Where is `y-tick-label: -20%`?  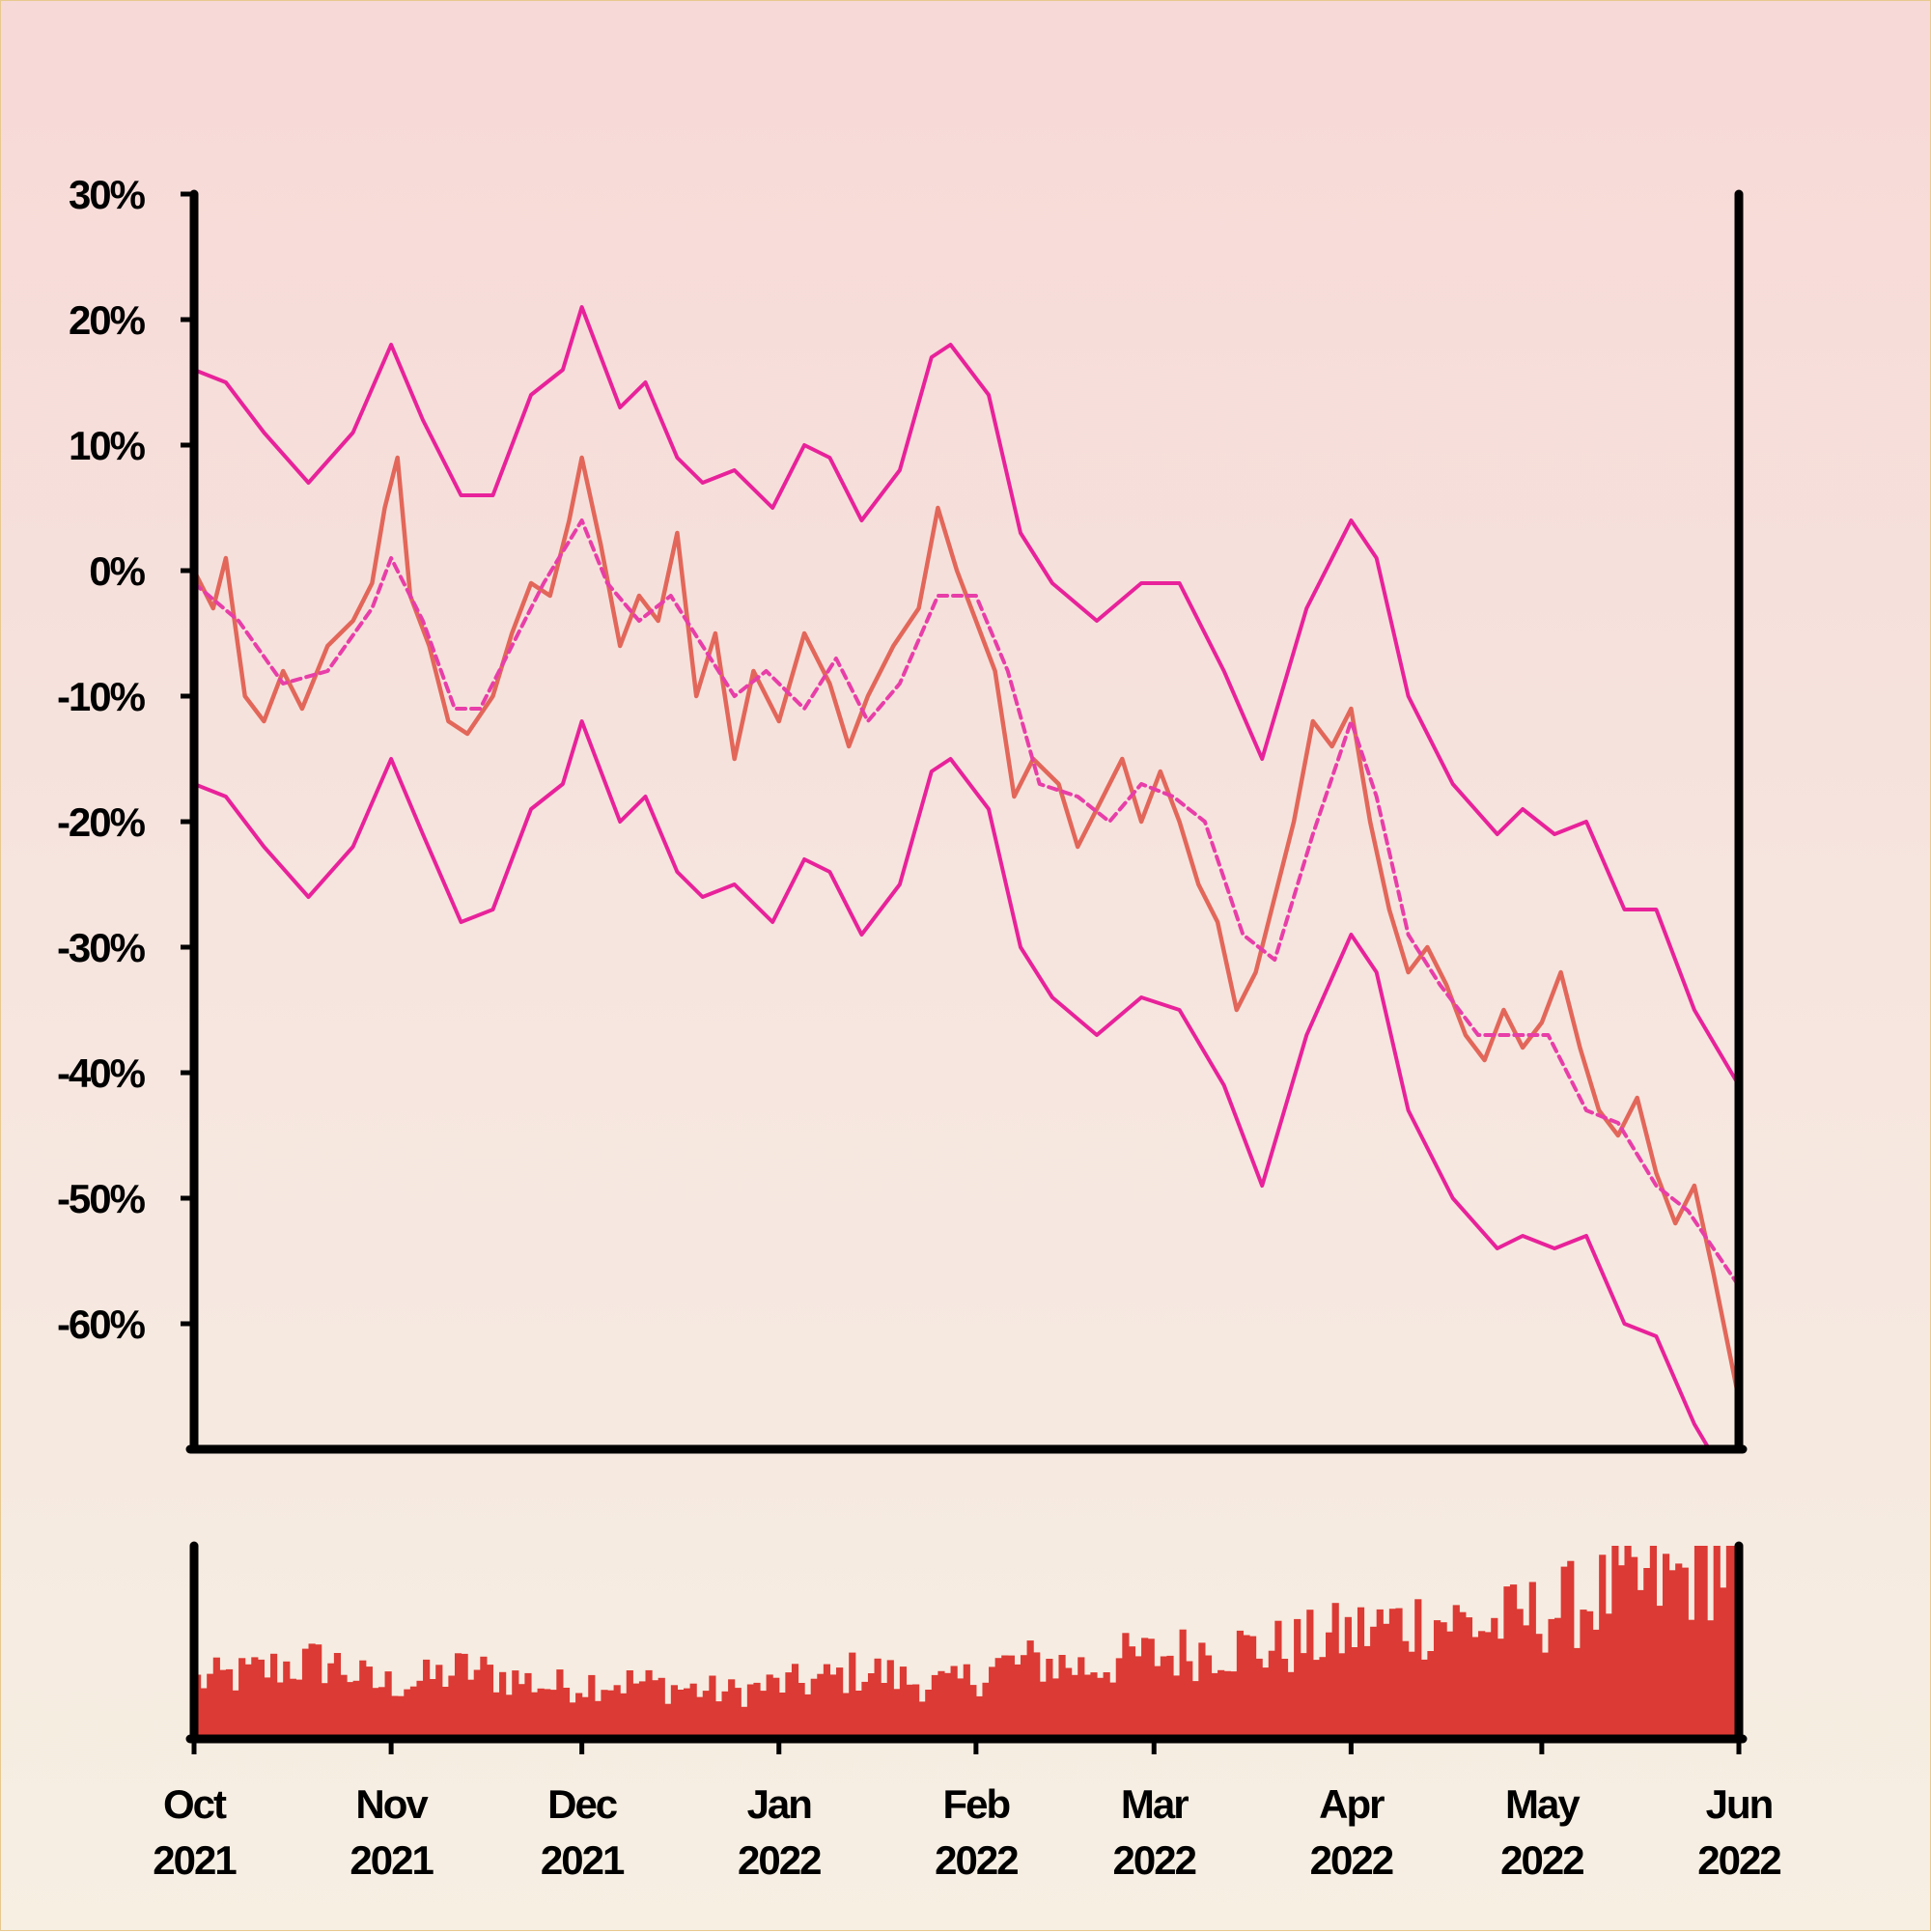 y-tick-label: -20% is located at coordinates (101, 822).